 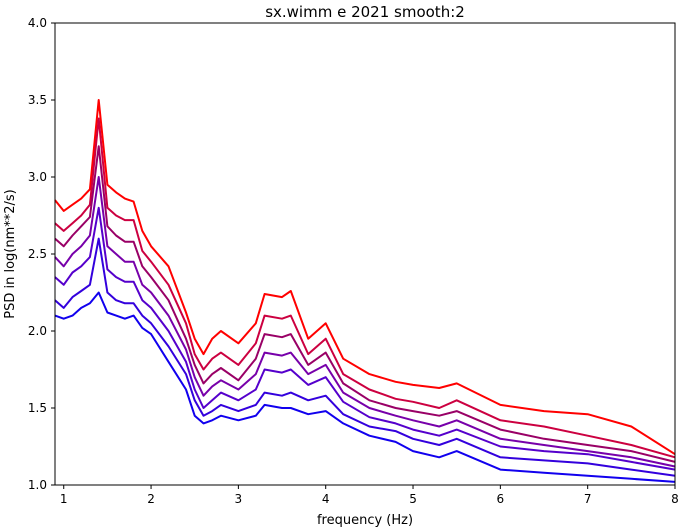 What do you see at coordinates (365, 12) in the screenshot?
I see `chart-title: sx.wimm e 2021 smooth:2` at bounding box center [365, 12].